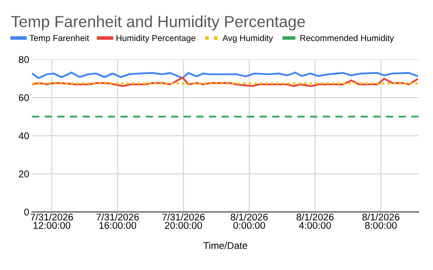  I want to click on x-tick-label: 8/1/2026 0:00:00, so click(249, 221).